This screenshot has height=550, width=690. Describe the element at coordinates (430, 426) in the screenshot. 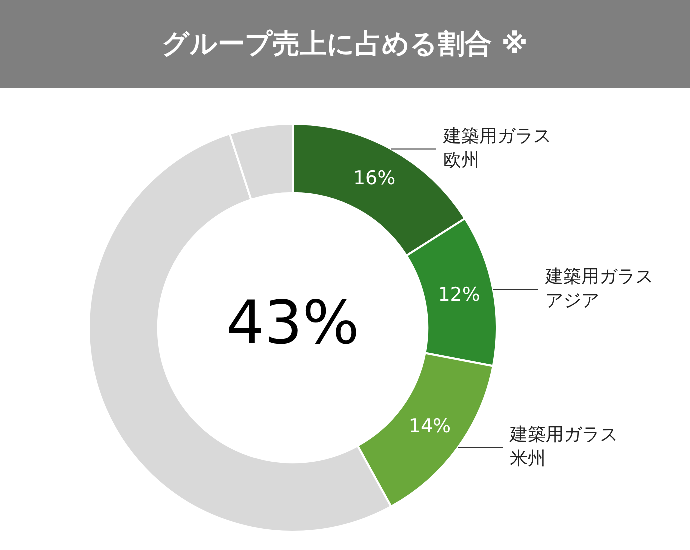

I see `data-label: 14%` at that location.